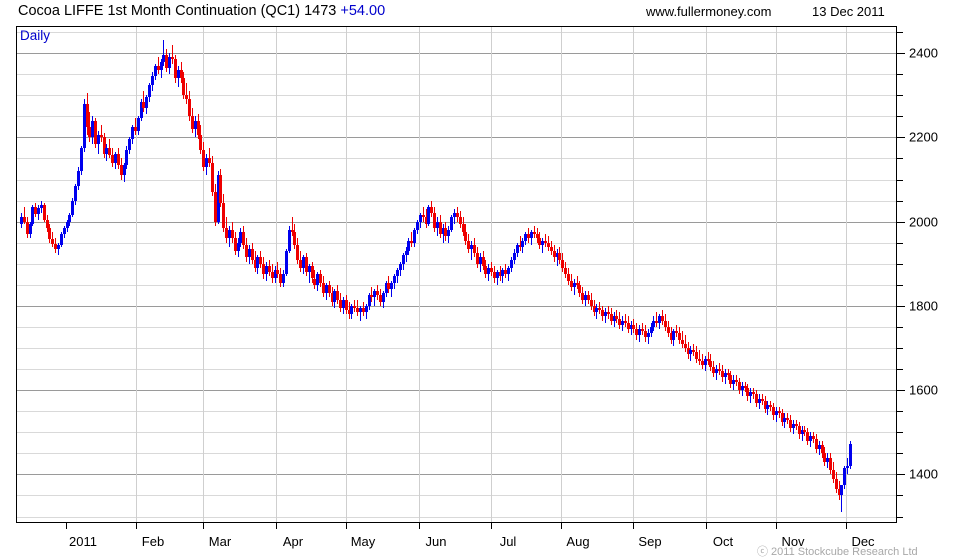  I want to click on x-axis-label: Jul, so click(508, 541).